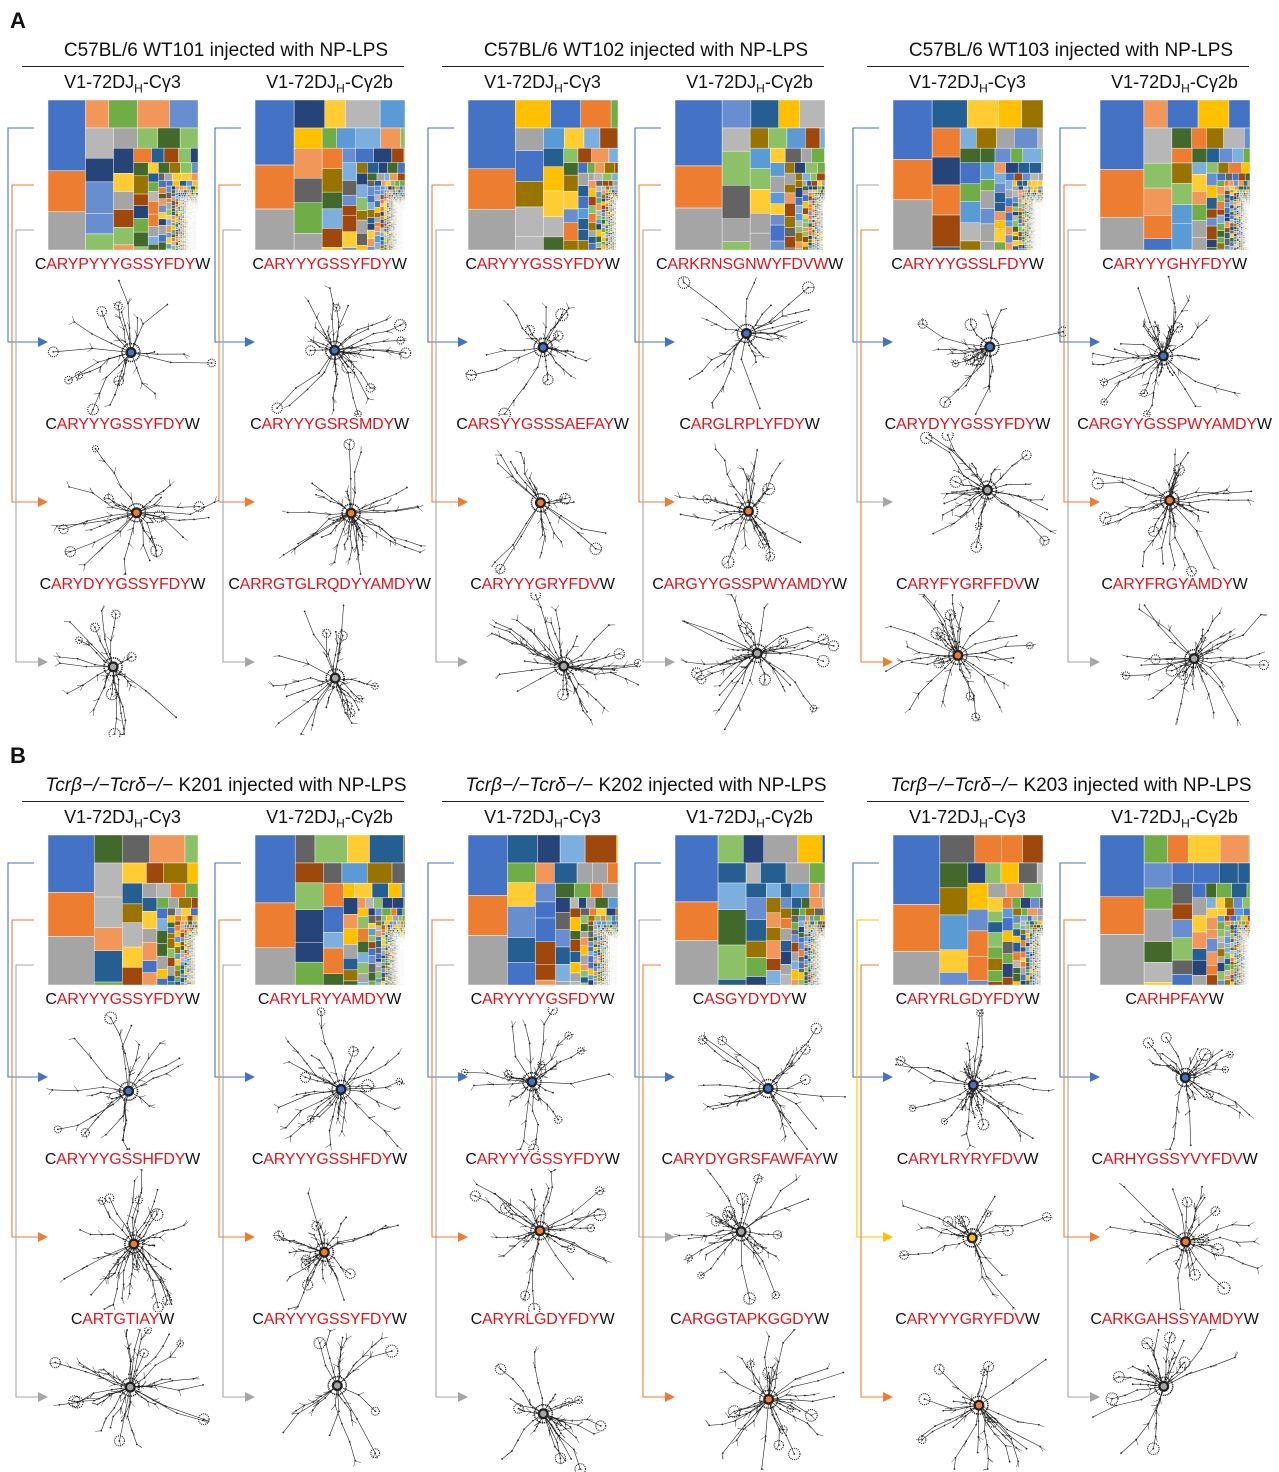 The width and height of the screenshot is (1279, 1472). What do you see at coordinates (966, 1319) in the screenshot?
I see `cdr3-core: ARYYYGRYFDV` at bounding box center [966, 1319].